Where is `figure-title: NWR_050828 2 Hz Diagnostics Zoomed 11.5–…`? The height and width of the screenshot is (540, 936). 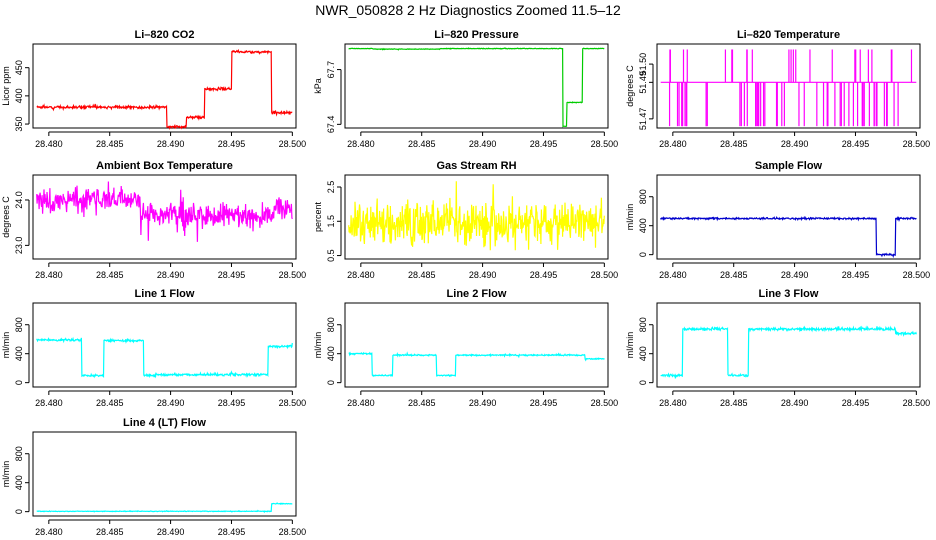 figure-title: NWR_050828 2 Hz Diagnostics Zoomed 11.5–… is located at coordinates (468, 10).